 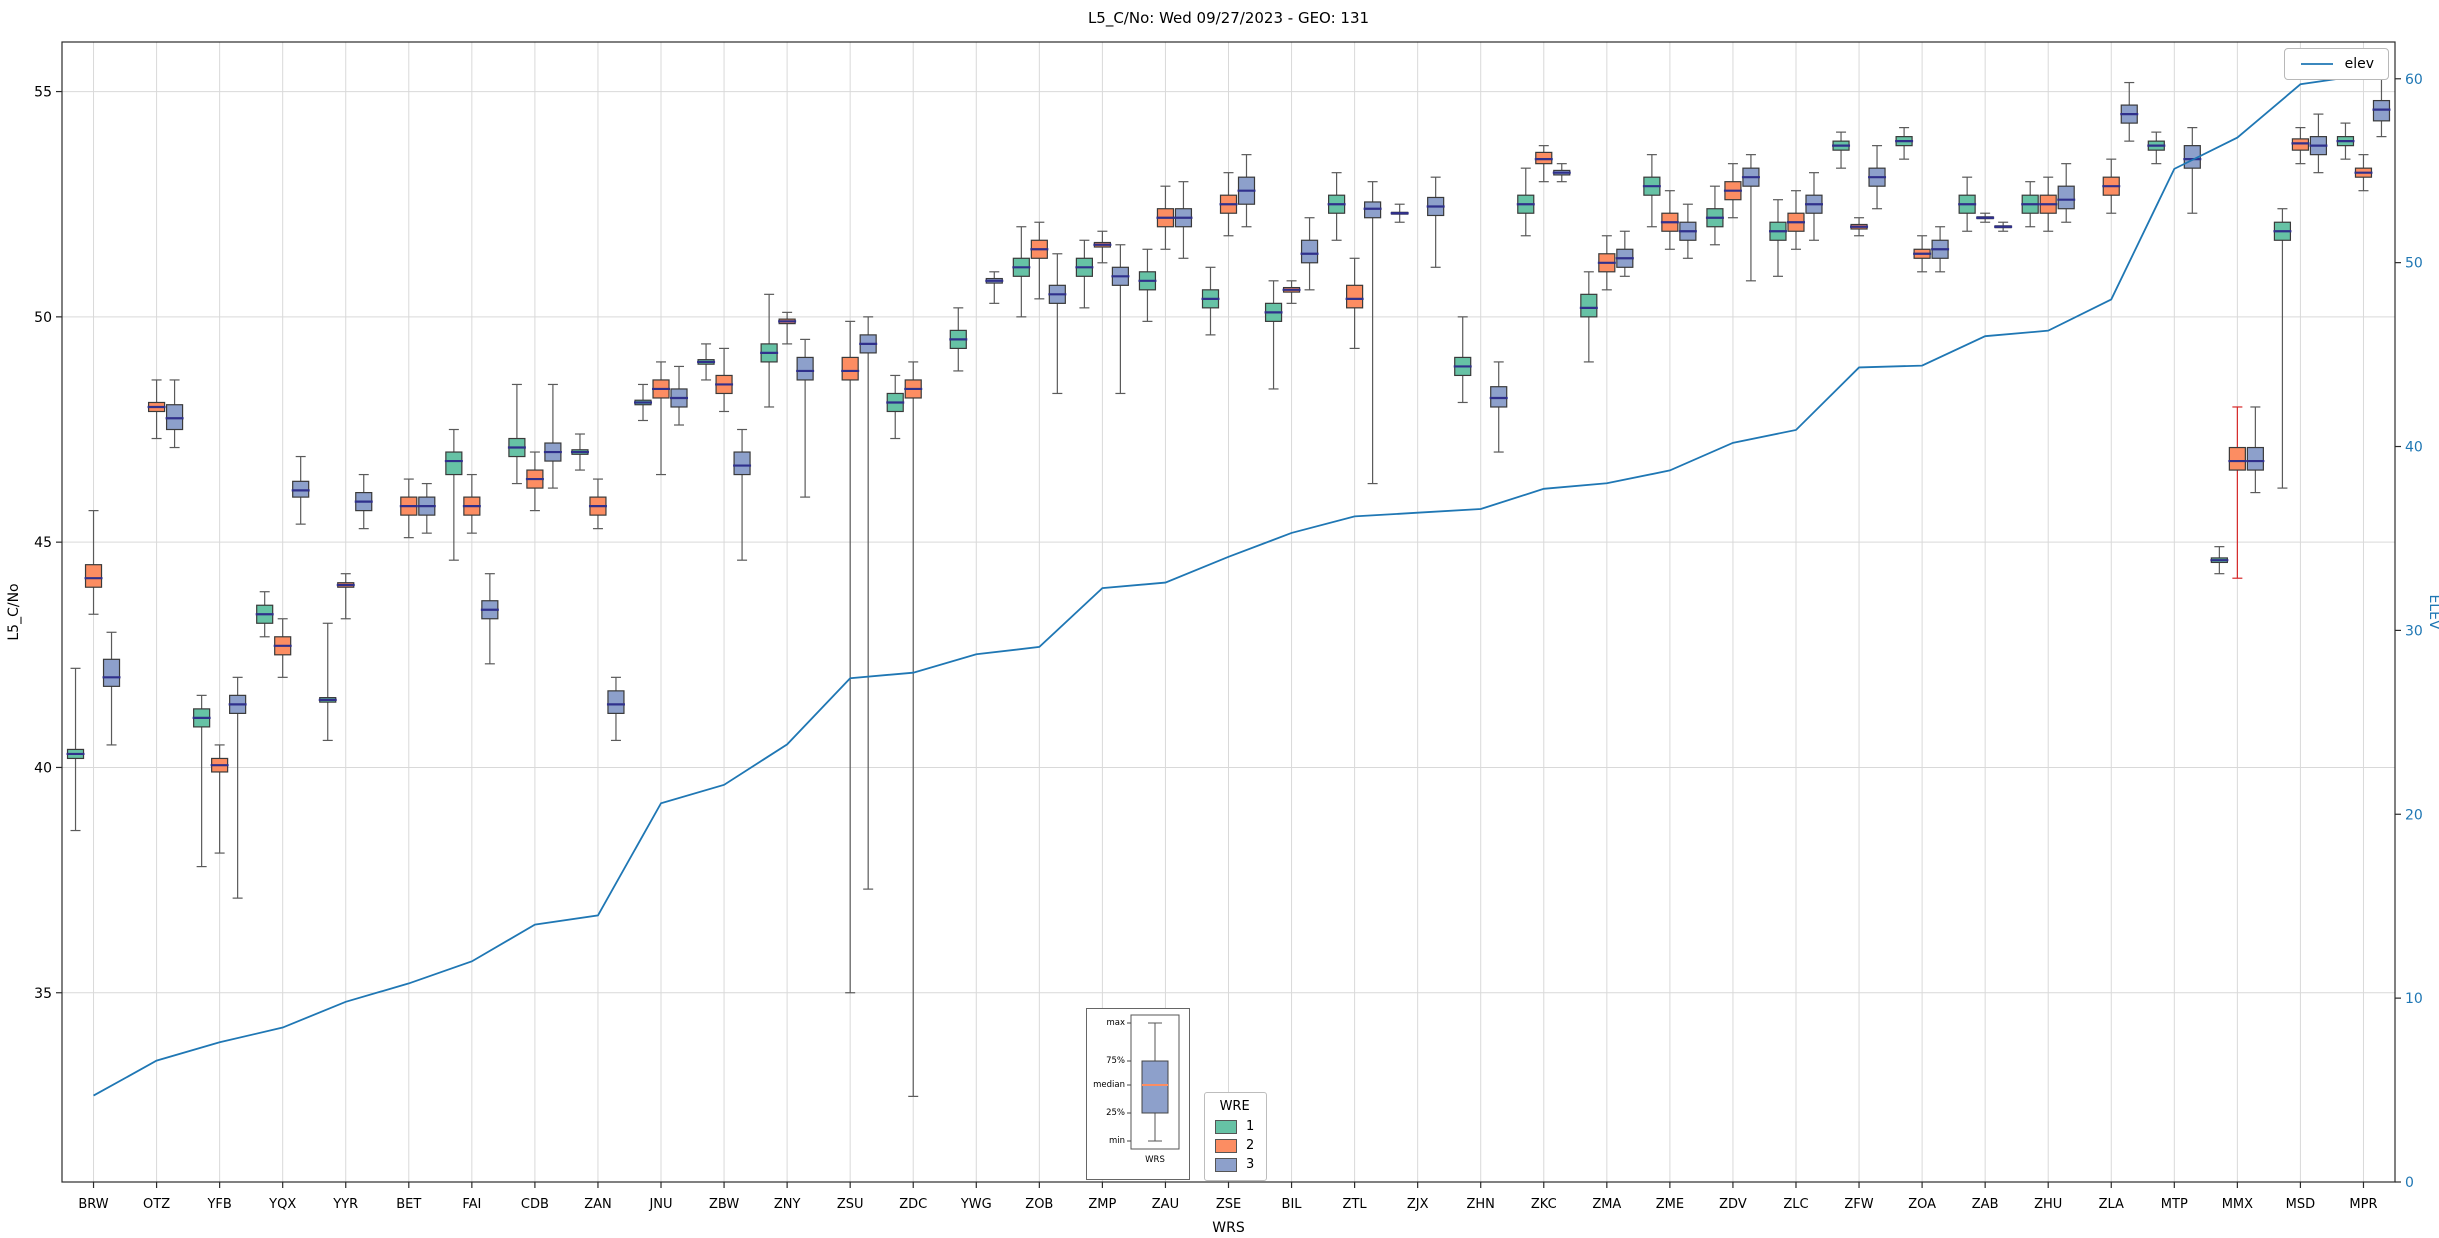 What do you see at coordinates (1750, 218) in the screenshot?
I see `box-ZDV-wre3` at bounding box center [1750, 218].